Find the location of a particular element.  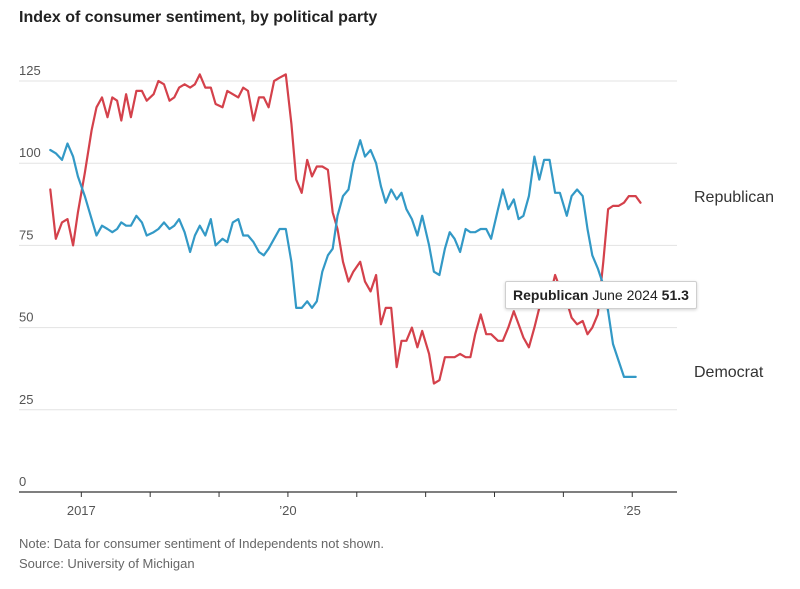

y-tick-label: 100 is located at coordinates (30, 152).